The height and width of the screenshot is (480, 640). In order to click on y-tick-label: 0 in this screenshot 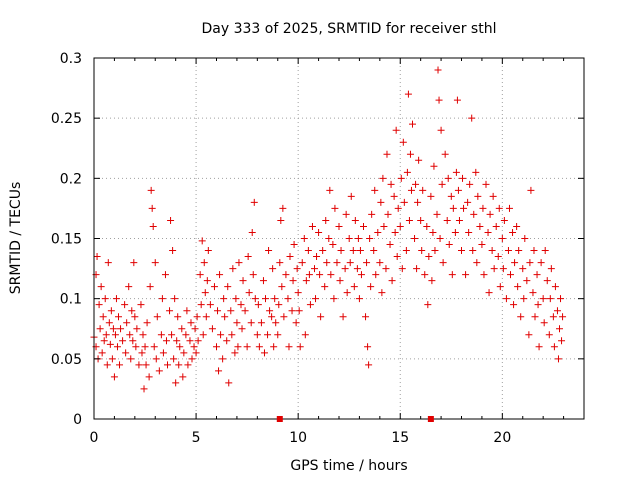, I will do `click(77, 420)`.